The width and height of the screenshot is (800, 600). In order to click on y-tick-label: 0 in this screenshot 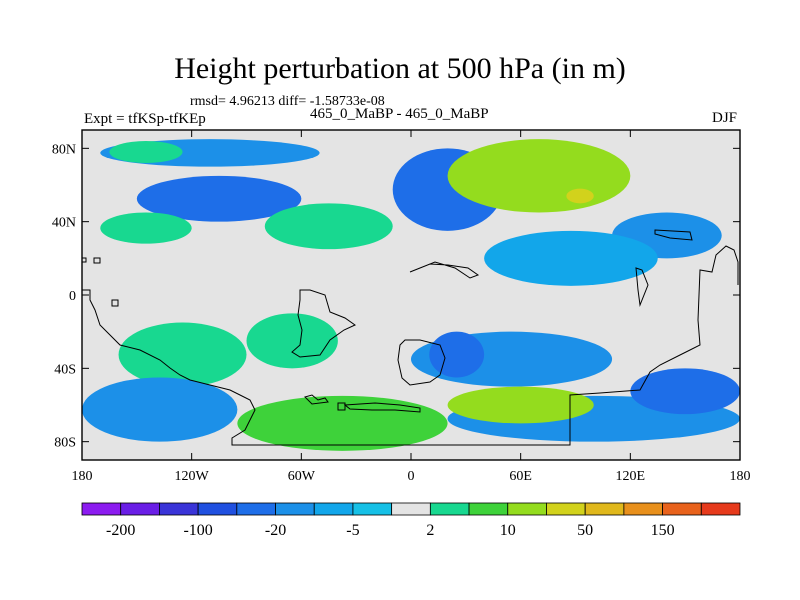, I will do `click(72, 296)`.